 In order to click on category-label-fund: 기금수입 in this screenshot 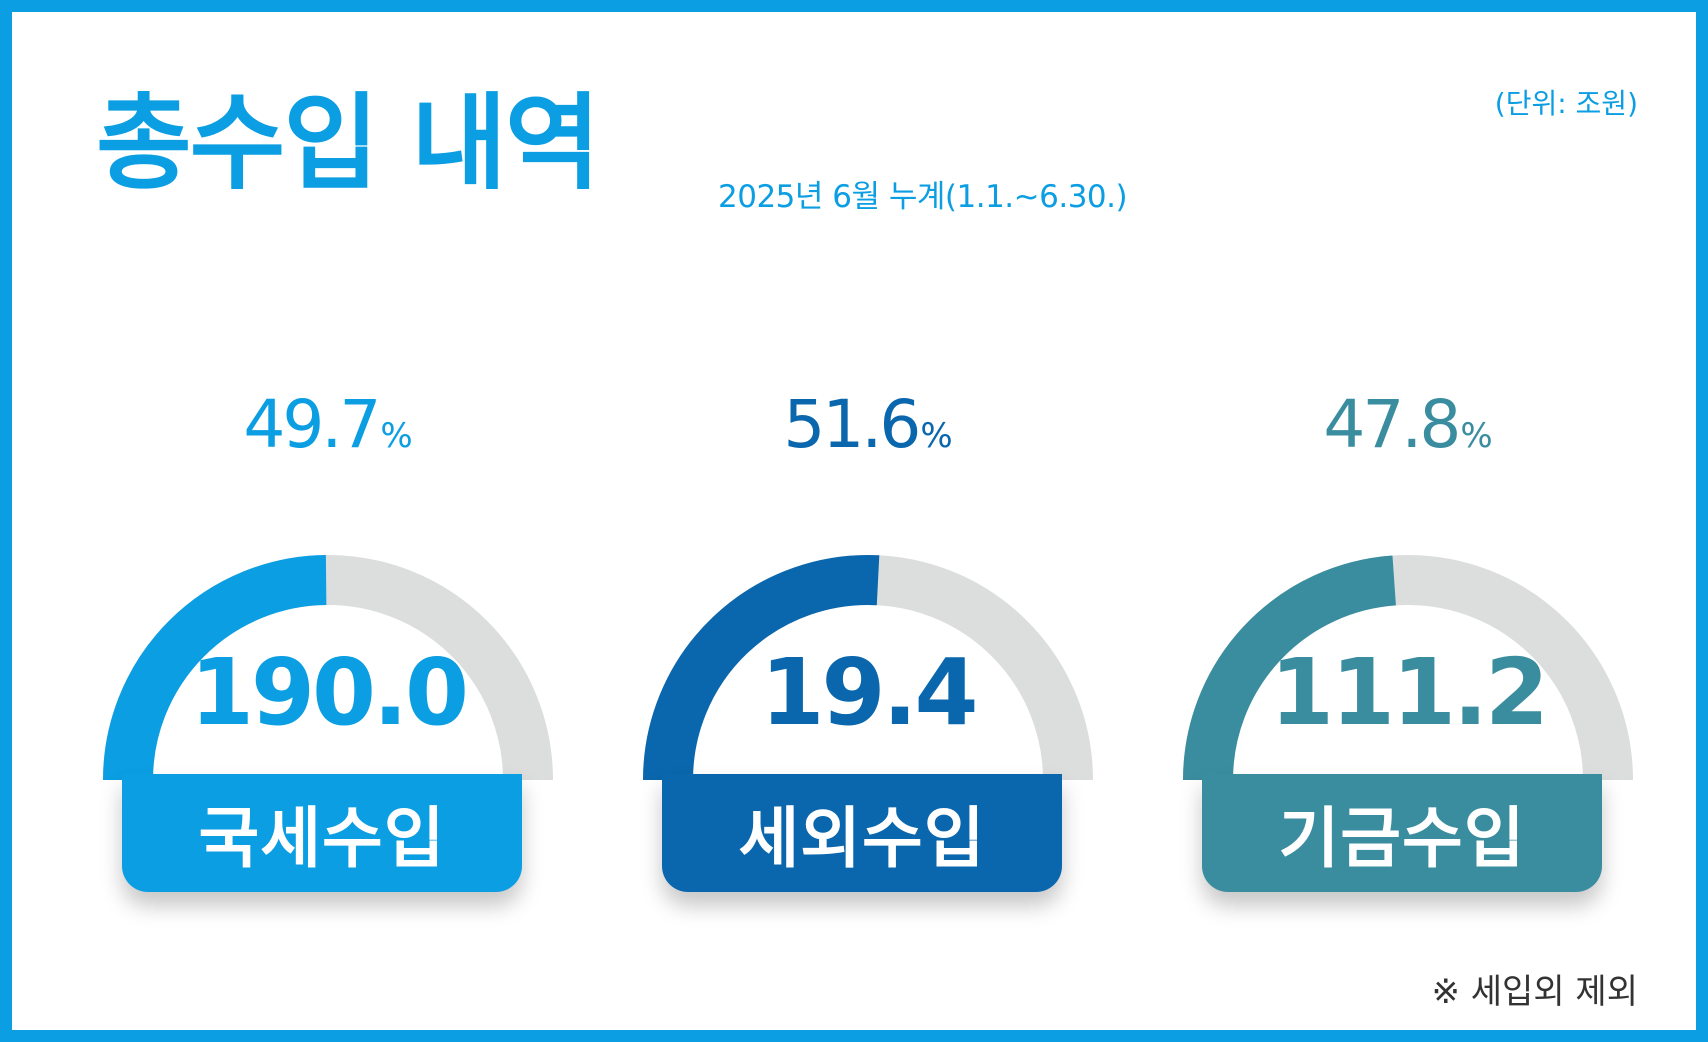, I will do `click(1402, 833)`.